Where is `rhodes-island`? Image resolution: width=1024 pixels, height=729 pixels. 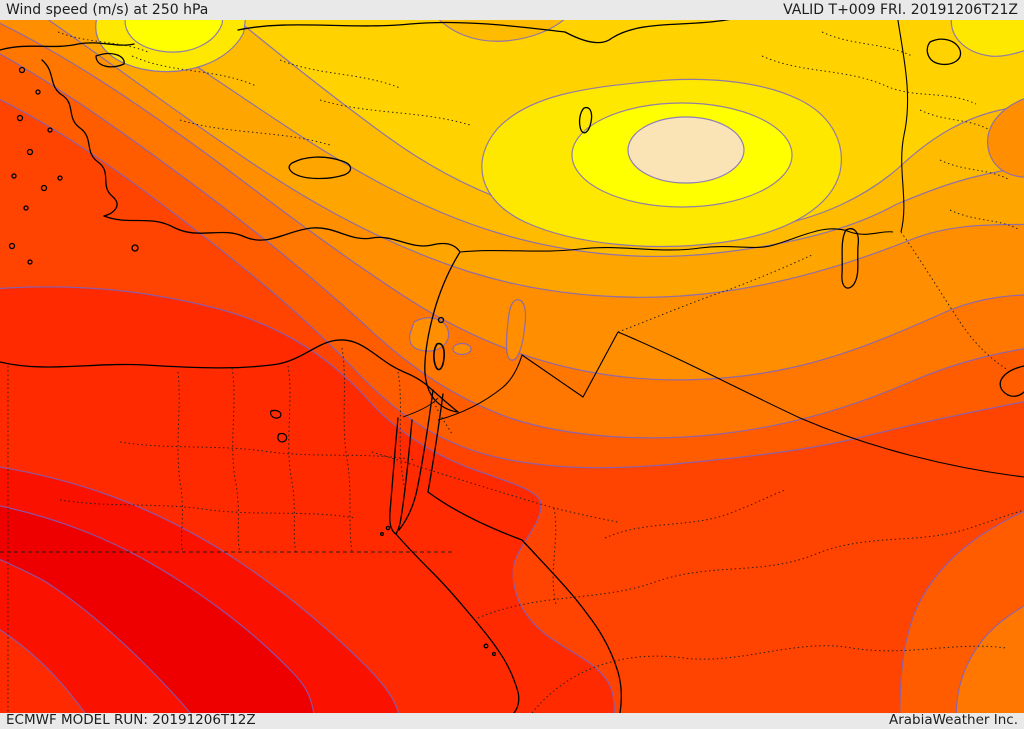 rhodes-island is located at coordinates (135, 248).